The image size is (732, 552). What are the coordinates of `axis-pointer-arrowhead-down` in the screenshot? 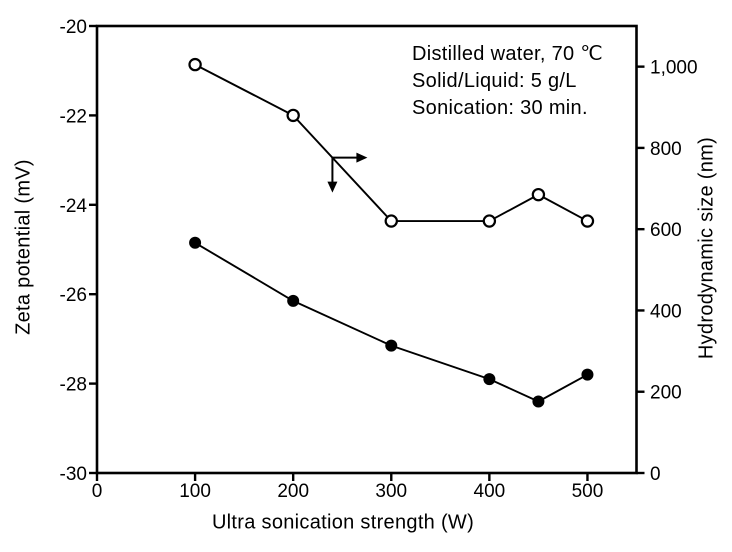 It's located at (332, 187).